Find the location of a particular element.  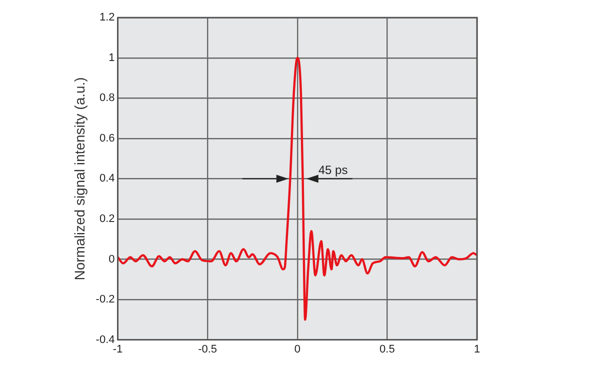

x-tick-label: 0.5 is located at coordinates (387, 349).